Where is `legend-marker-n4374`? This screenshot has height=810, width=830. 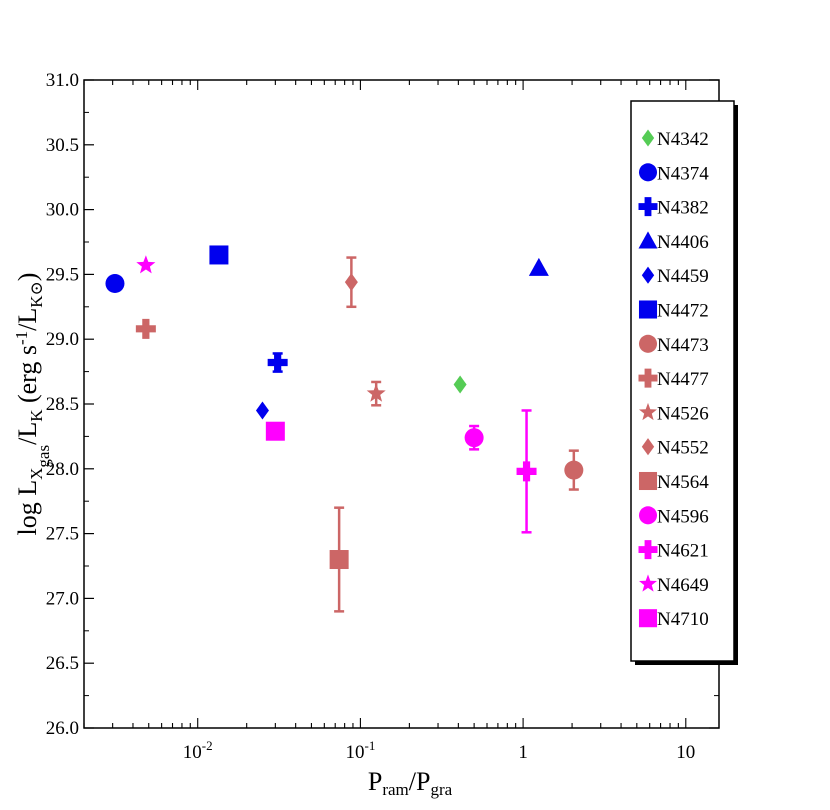
legend-marker-n4374 is located at coordinates (648, 172).